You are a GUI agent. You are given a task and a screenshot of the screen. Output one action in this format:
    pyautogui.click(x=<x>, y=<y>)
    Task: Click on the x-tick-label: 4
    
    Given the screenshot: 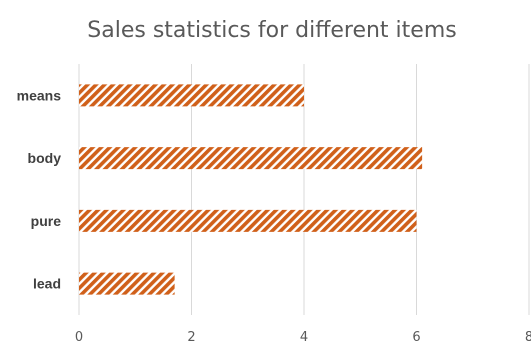 What is the action you would take?
    pyautogui.click(x=304, y=337)
    